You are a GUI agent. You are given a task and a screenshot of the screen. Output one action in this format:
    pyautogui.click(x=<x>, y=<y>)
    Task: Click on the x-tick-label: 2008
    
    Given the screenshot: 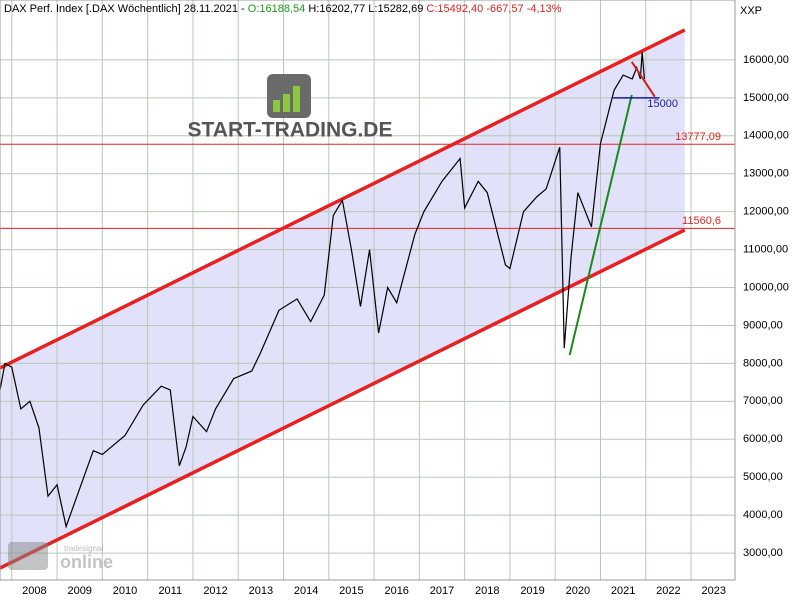 What is the action you would take?
    pyautogui.click(x=34, y=591)
    